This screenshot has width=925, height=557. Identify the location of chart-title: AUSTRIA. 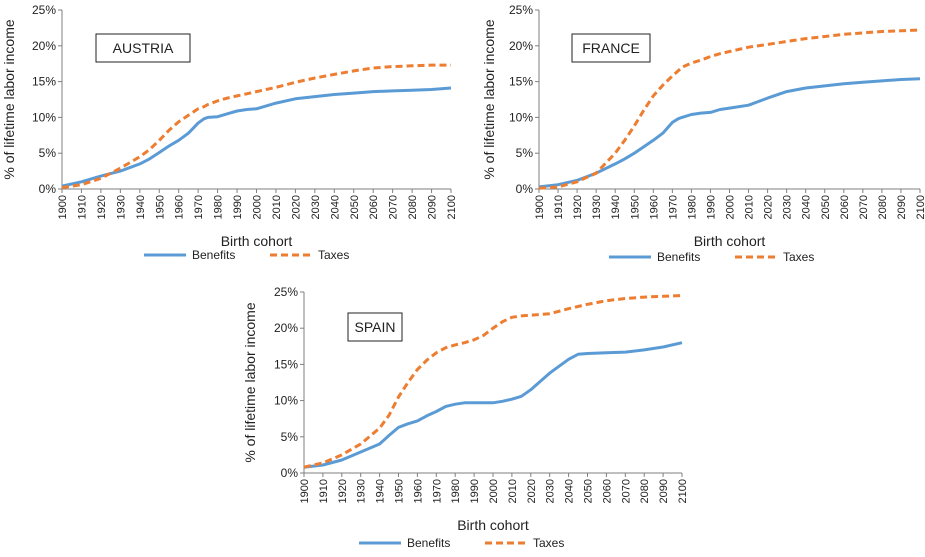
(143, 48).